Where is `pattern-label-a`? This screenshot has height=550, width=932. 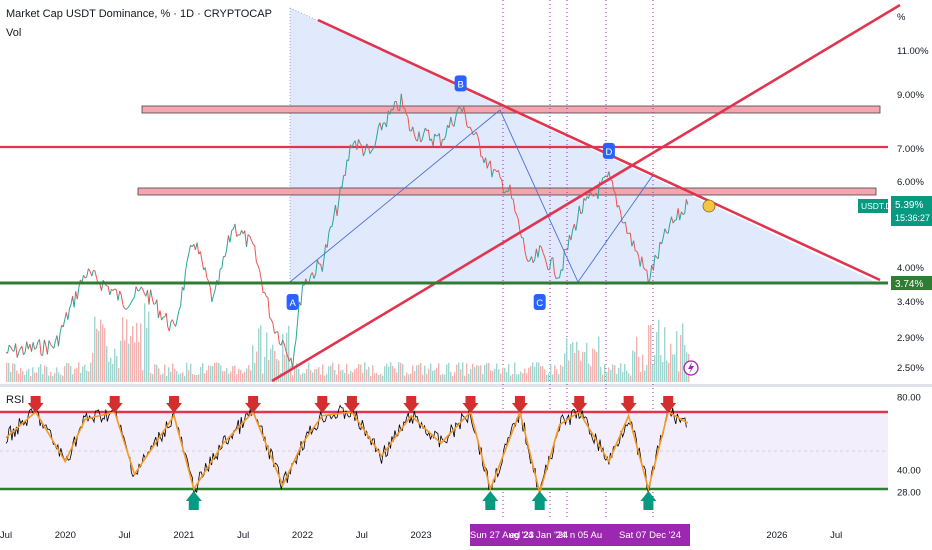
pattern-label-a is located at coordinates (292, 302).